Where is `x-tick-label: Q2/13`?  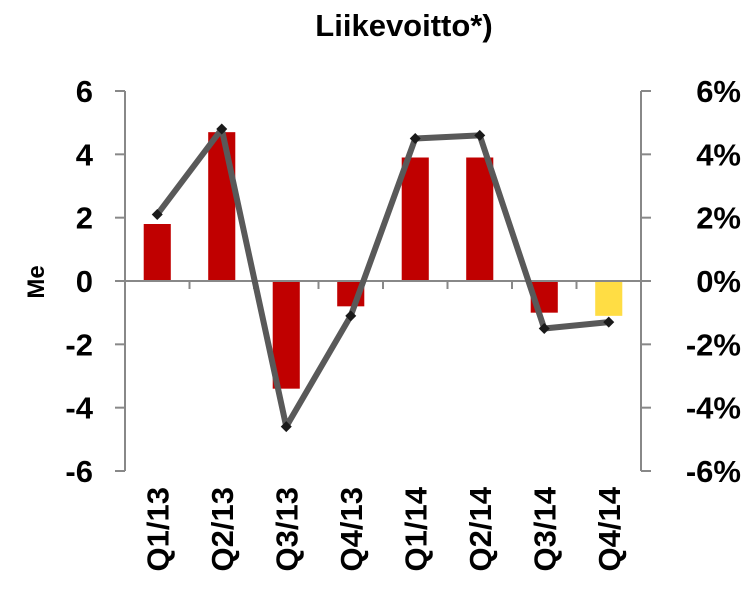
x-tick-label: Q2/13 is located at coordinates (222, 529).